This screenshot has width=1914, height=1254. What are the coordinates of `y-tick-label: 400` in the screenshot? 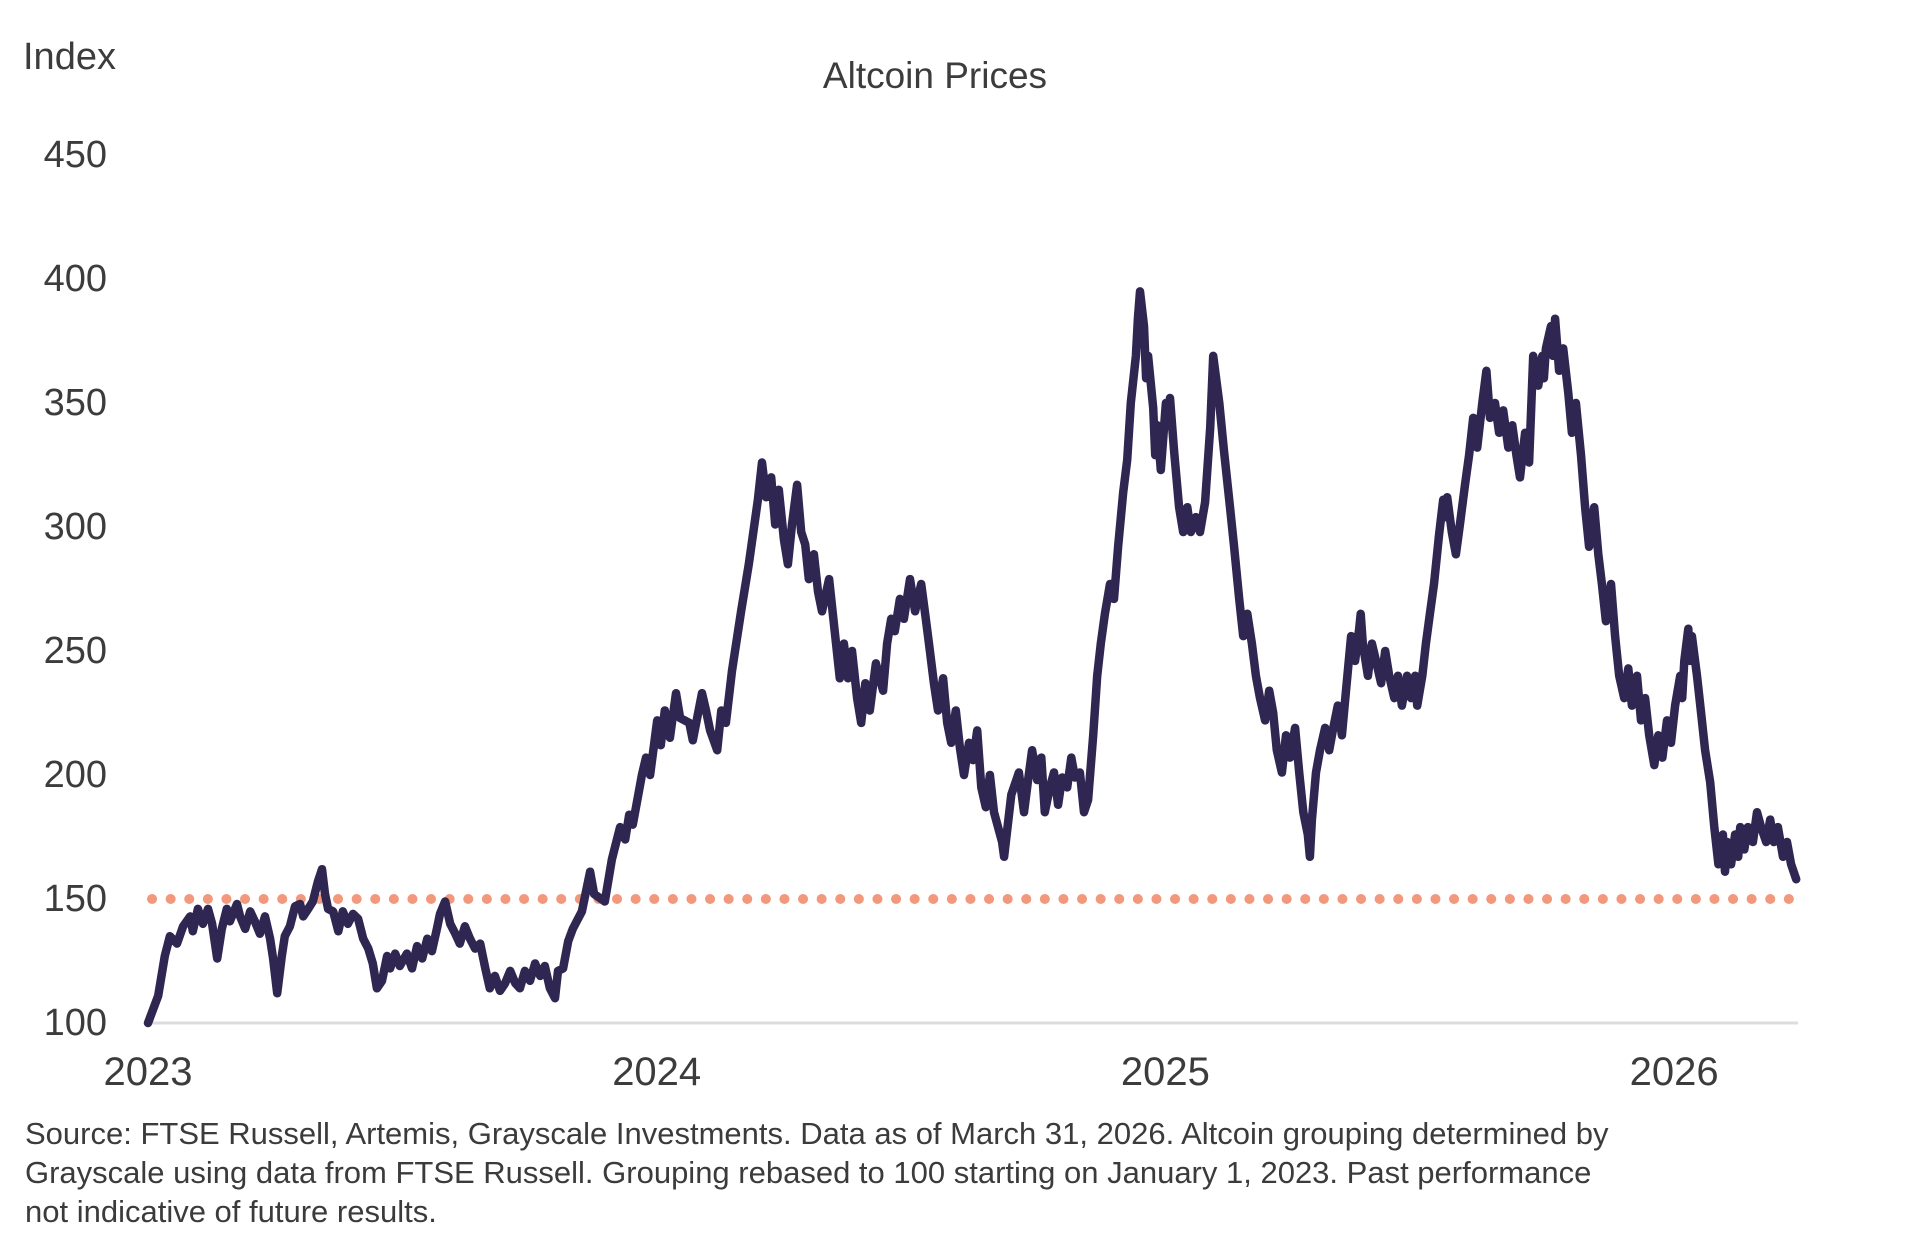 It's located at (75, 279).